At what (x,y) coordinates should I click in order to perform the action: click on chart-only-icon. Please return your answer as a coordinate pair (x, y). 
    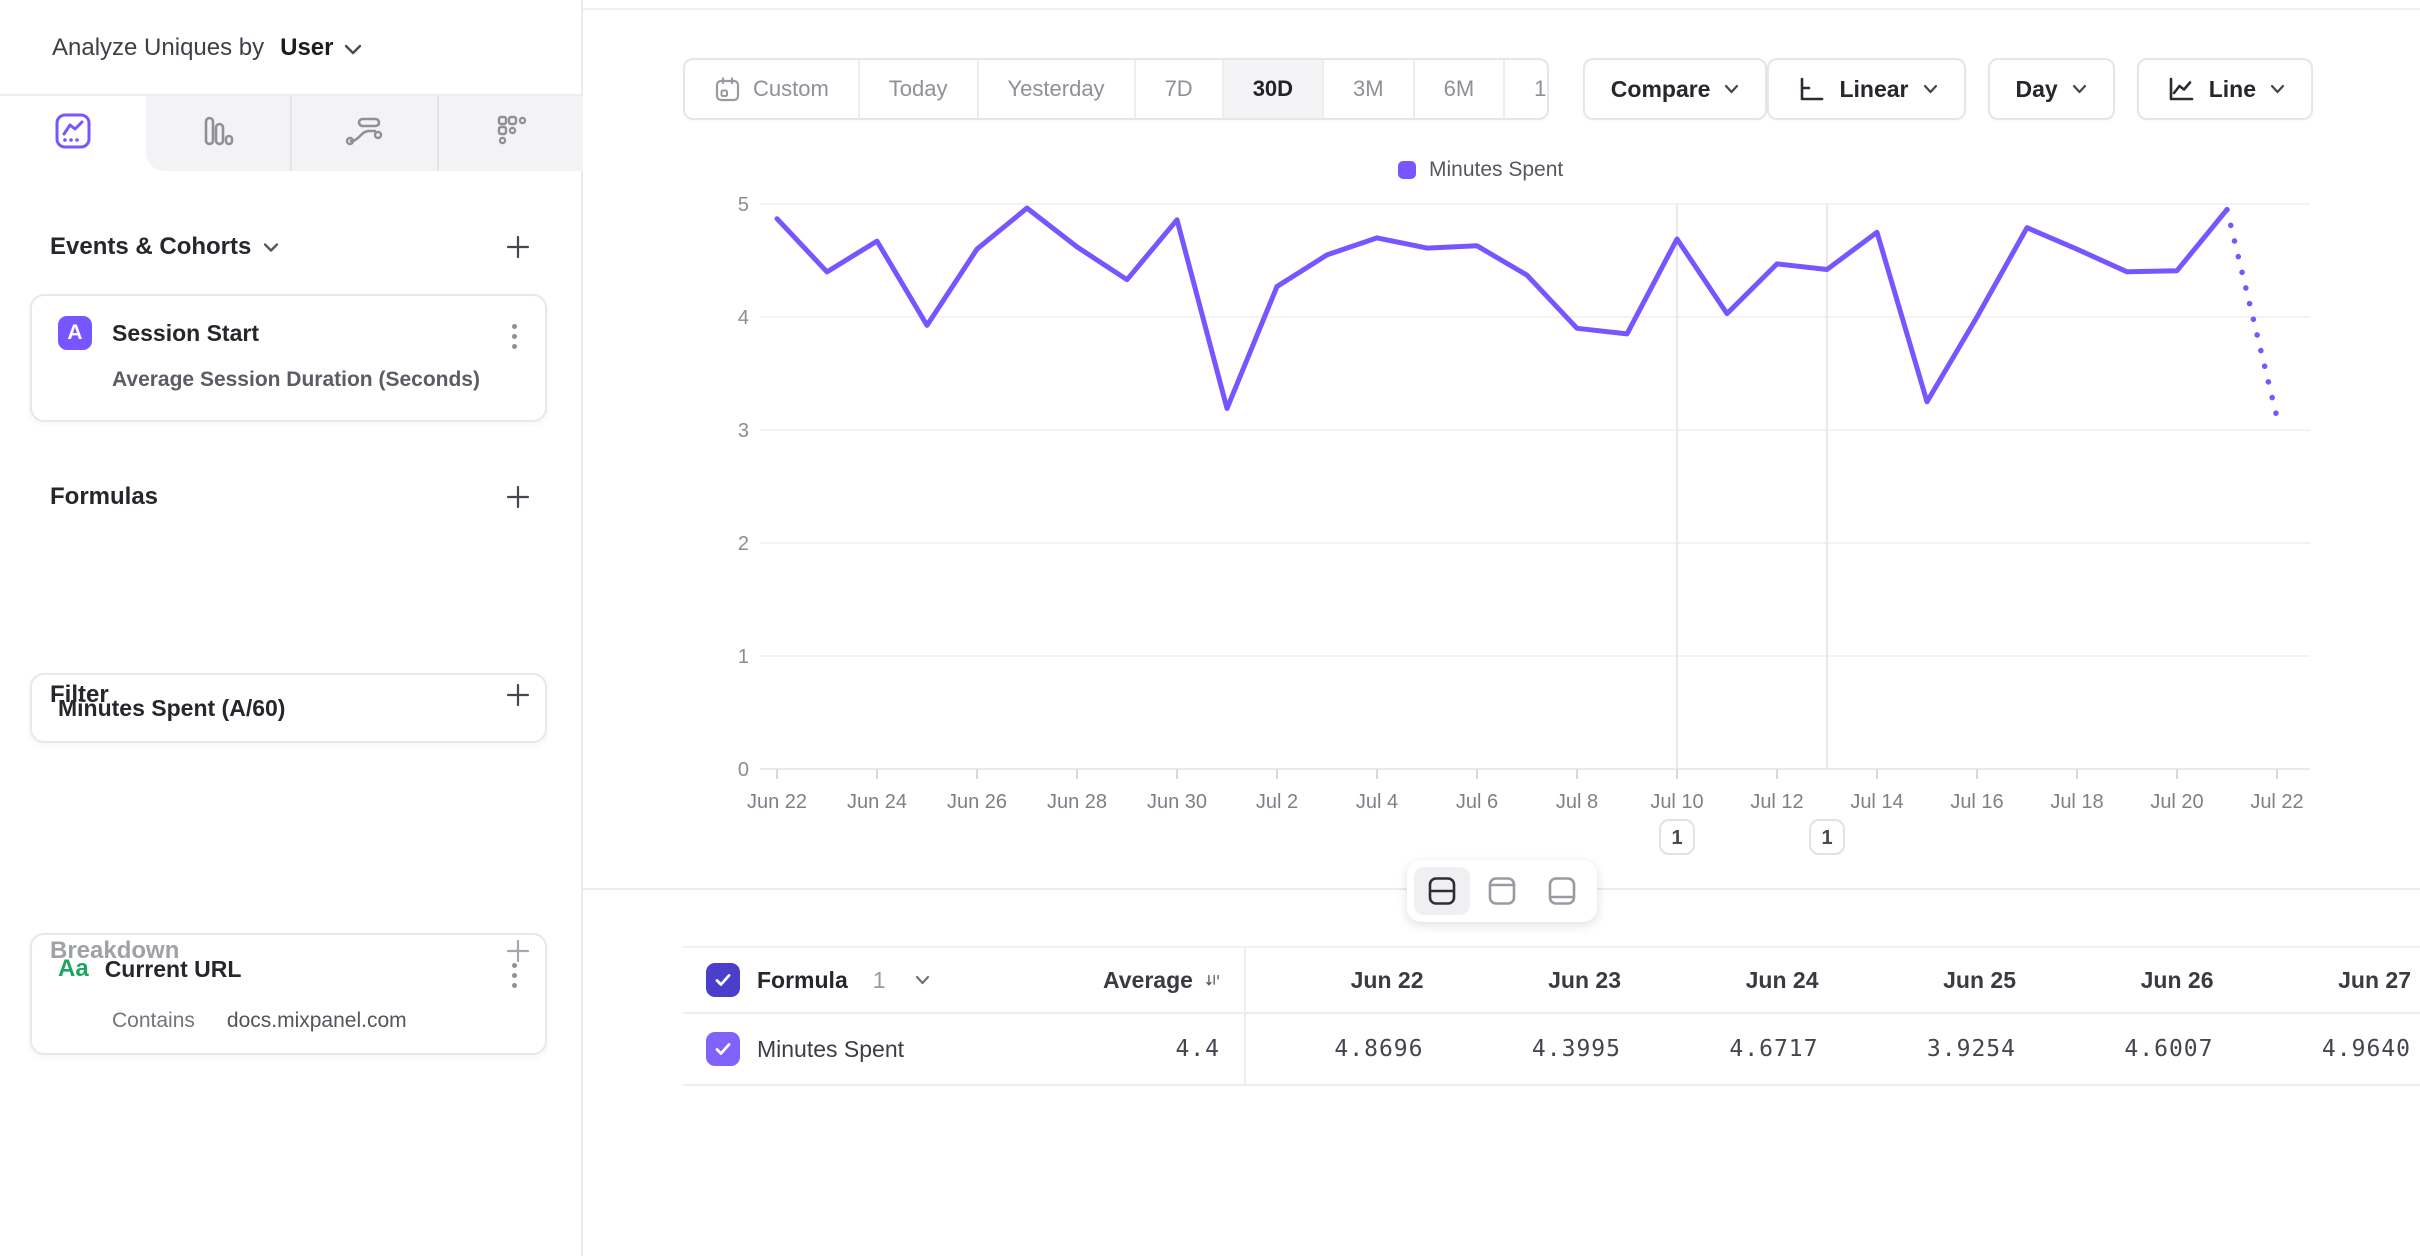
    Looking at the image, I should click on (1501, 891).